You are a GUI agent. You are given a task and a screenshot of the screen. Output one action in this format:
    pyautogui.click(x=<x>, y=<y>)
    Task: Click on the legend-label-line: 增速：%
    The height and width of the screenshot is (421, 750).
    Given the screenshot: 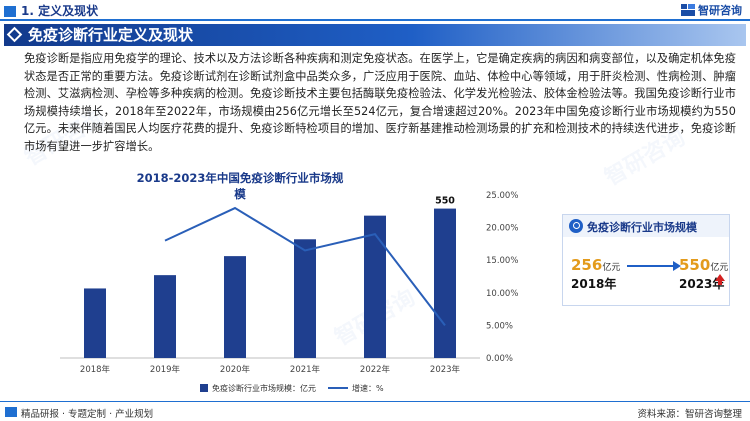 What is the action you would take?
    pyautogui.click(x=368, y=388)
    